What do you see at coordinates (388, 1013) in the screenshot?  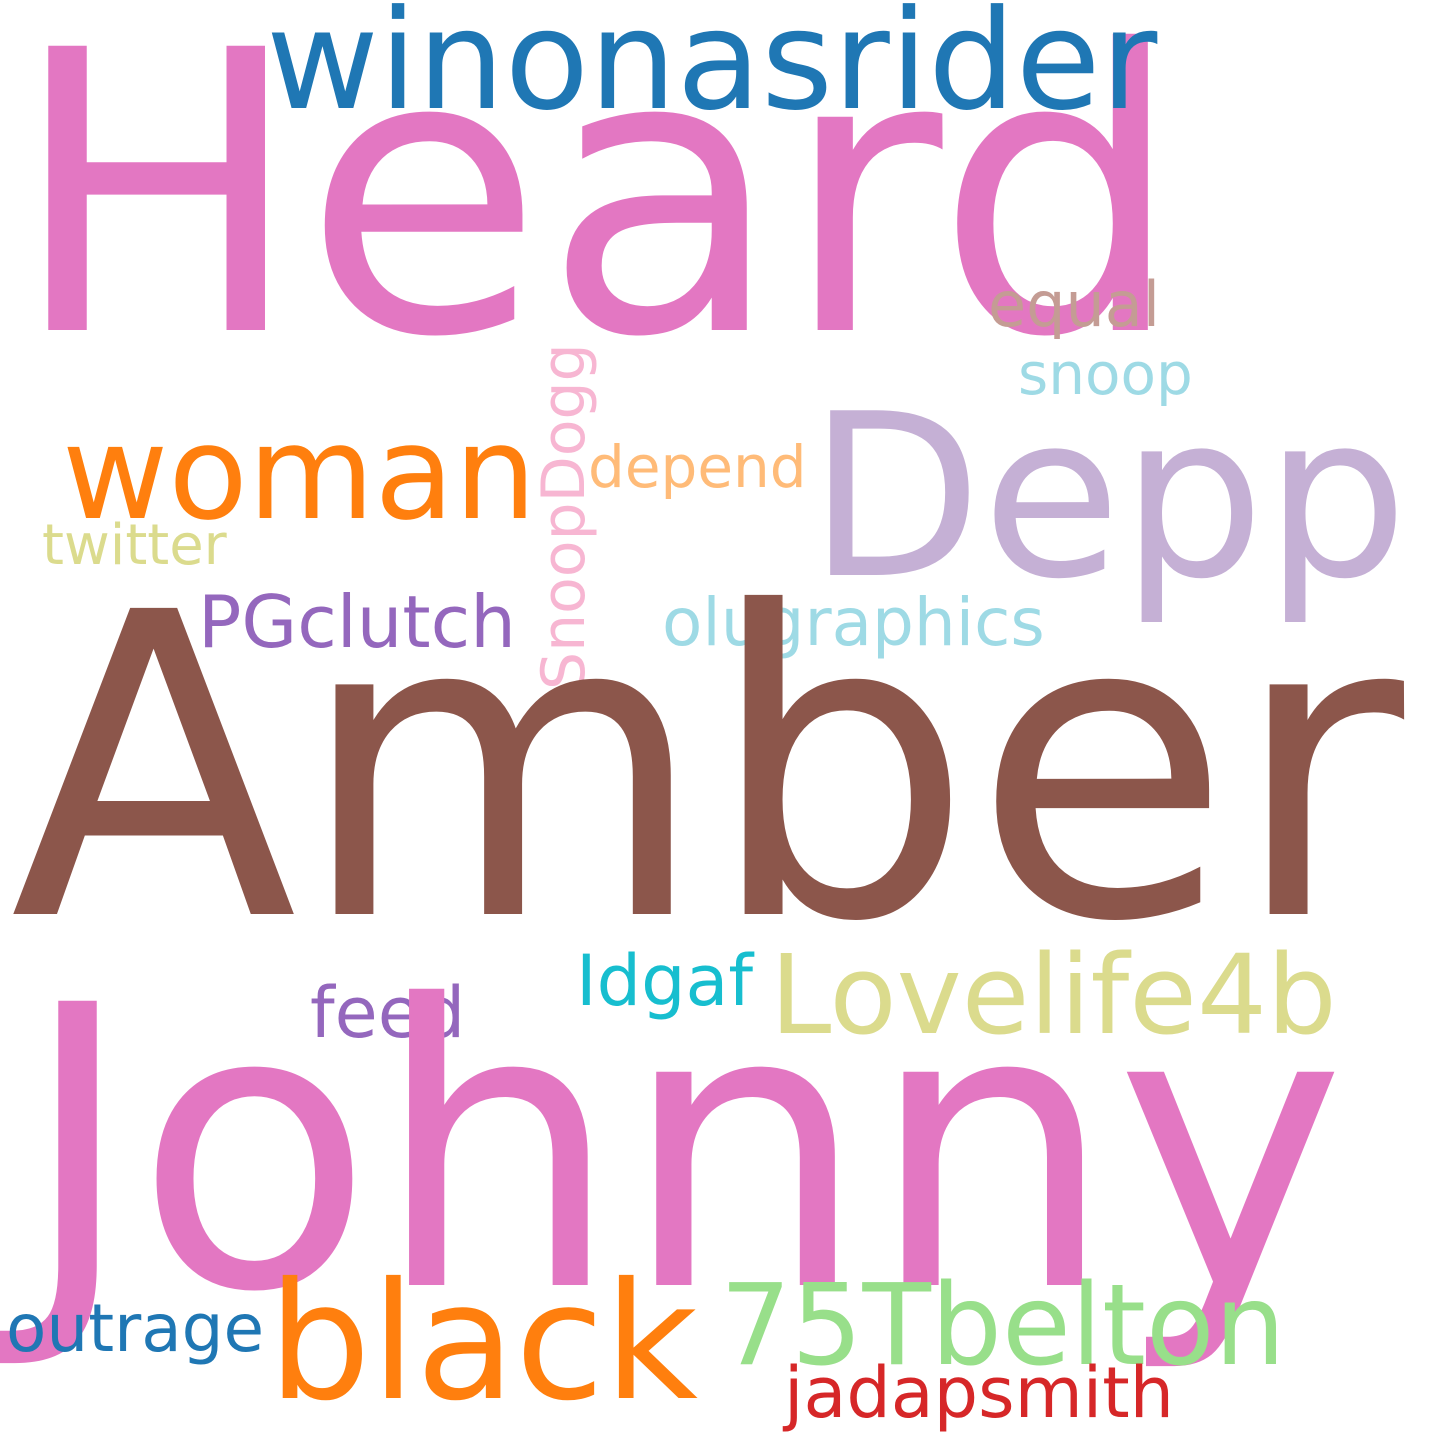 I see `word-feed: feed` at bounding box center [388, 1013].